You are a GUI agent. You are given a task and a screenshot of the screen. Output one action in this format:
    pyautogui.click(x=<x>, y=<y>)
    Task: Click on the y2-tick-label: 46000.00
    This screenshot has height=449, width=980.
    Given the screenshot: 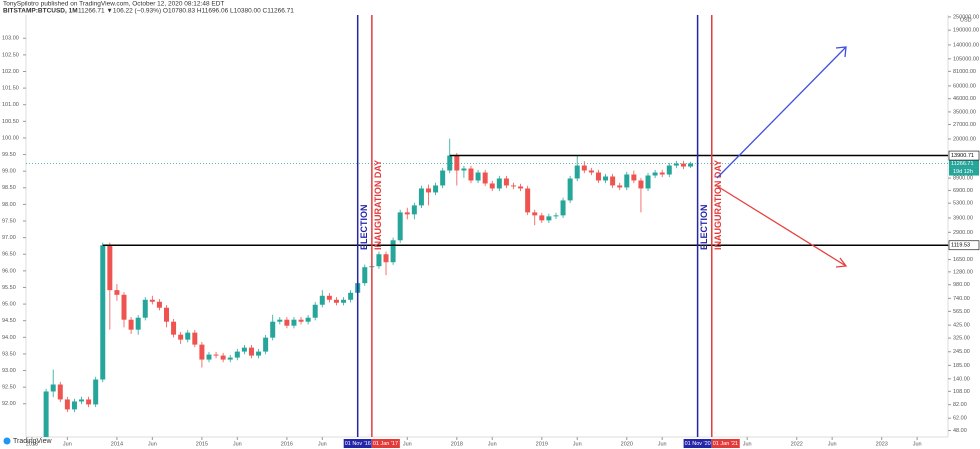 What is the action you would take?
    pyautogui.click(x=964, y=99)
    